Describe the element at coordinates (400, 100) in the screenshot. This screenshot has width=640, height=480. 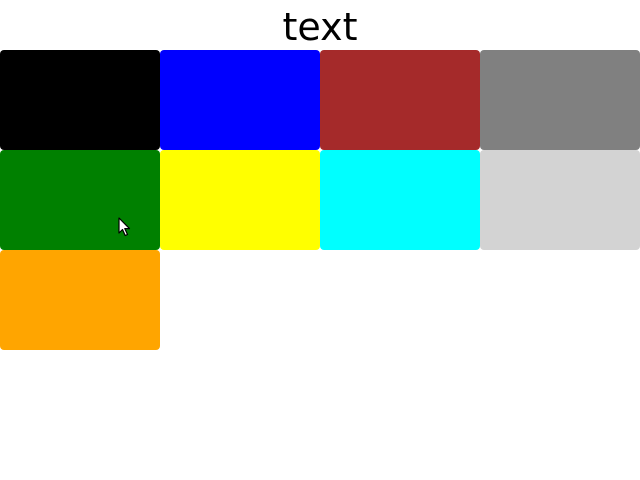
I see `swatch-brown` at that location.